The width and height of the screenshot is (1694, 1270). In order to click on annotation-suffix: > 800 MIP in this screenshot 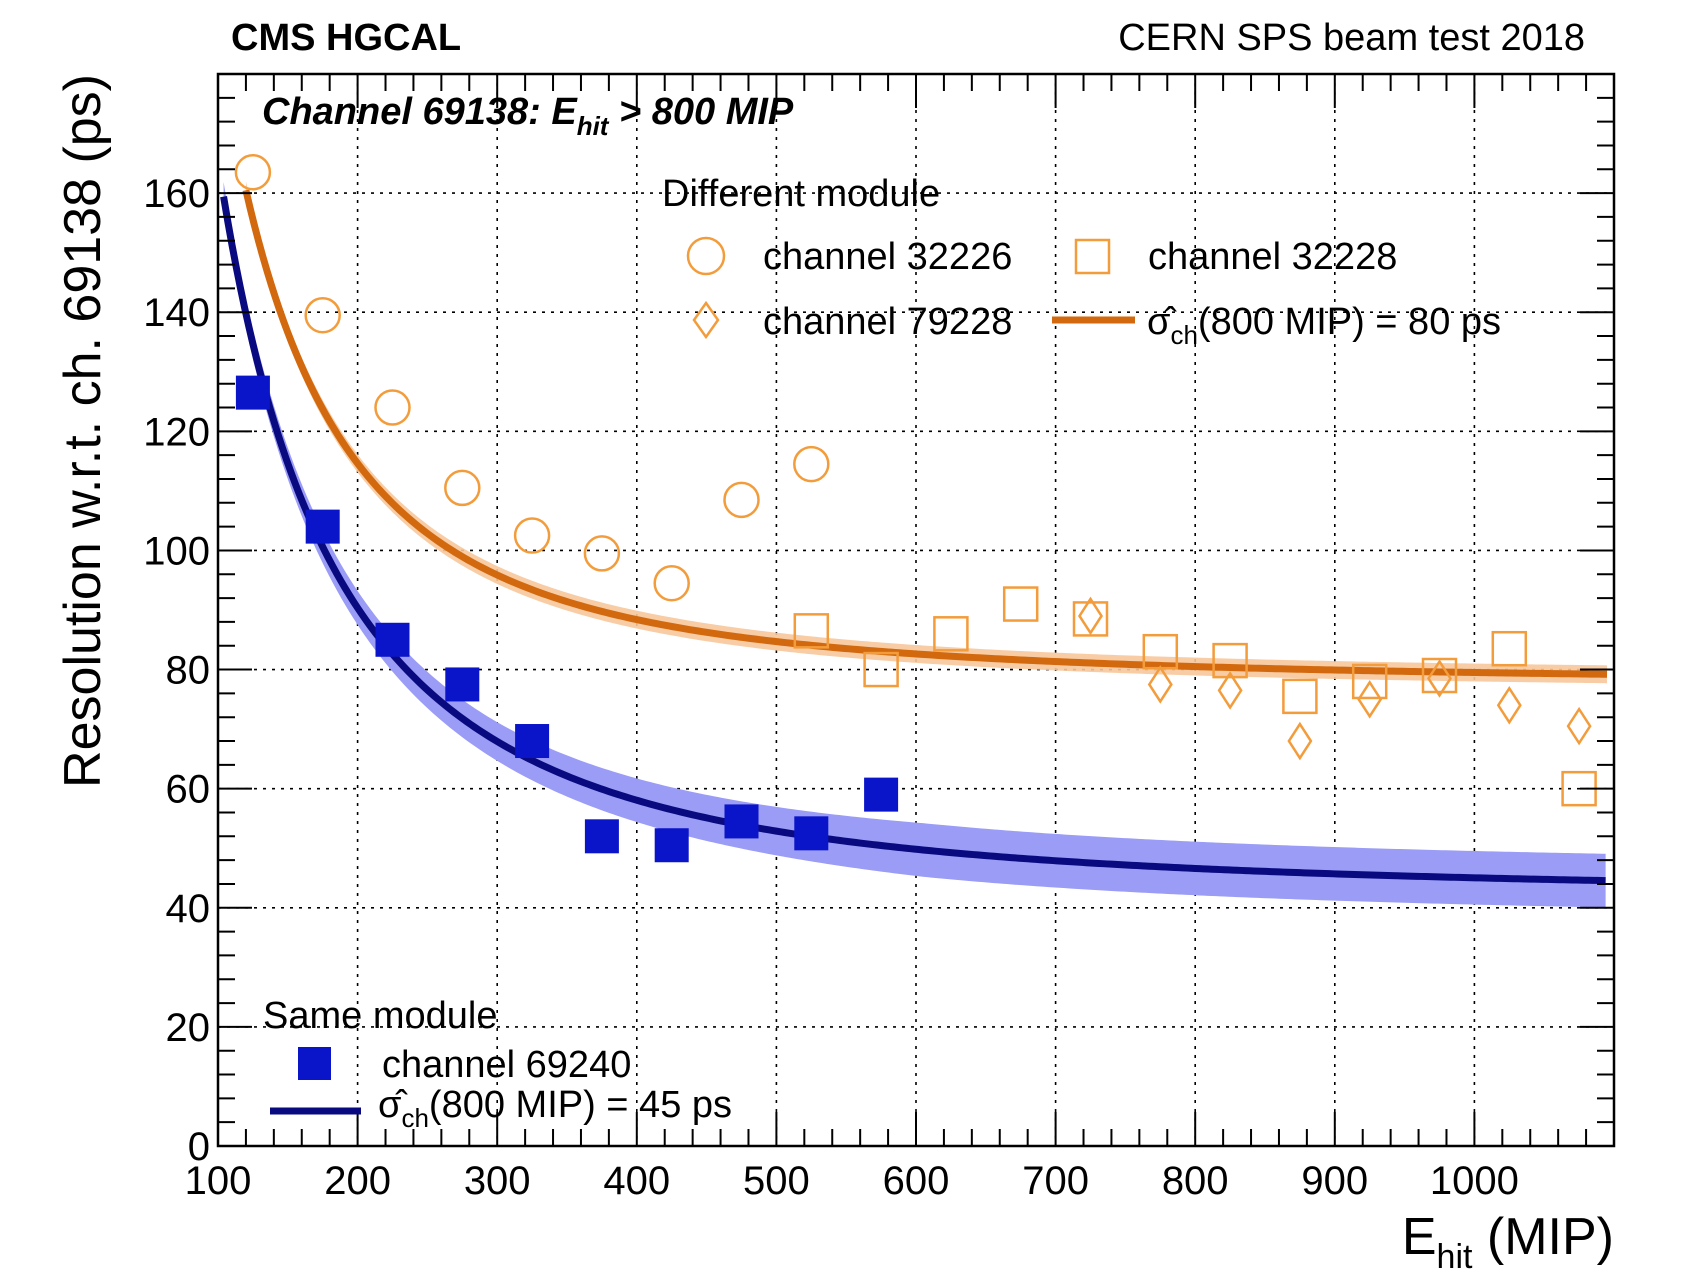, I will do `click(700, 112)`.